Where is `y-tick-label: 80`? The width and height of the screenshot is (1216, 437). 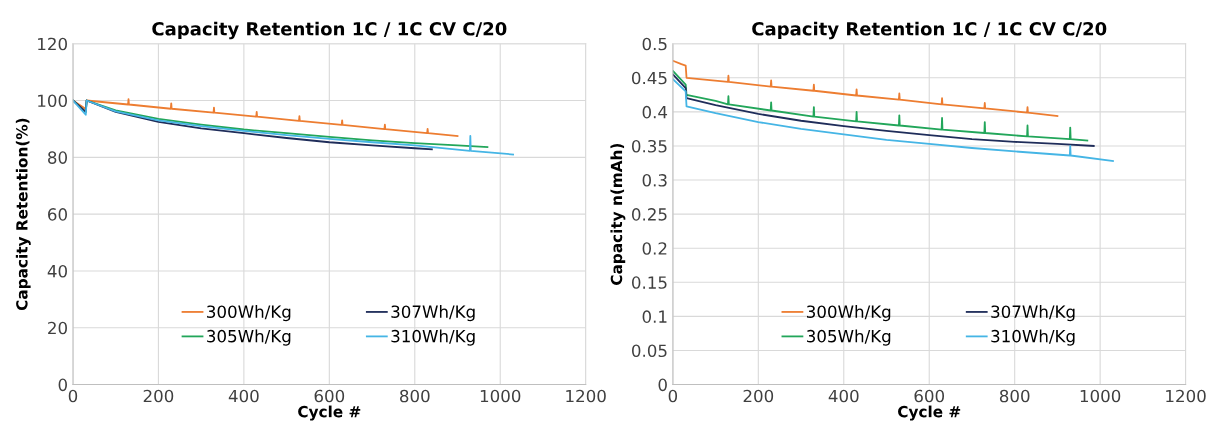
y-tick-label: 80 is located at coordinates (57, 157).